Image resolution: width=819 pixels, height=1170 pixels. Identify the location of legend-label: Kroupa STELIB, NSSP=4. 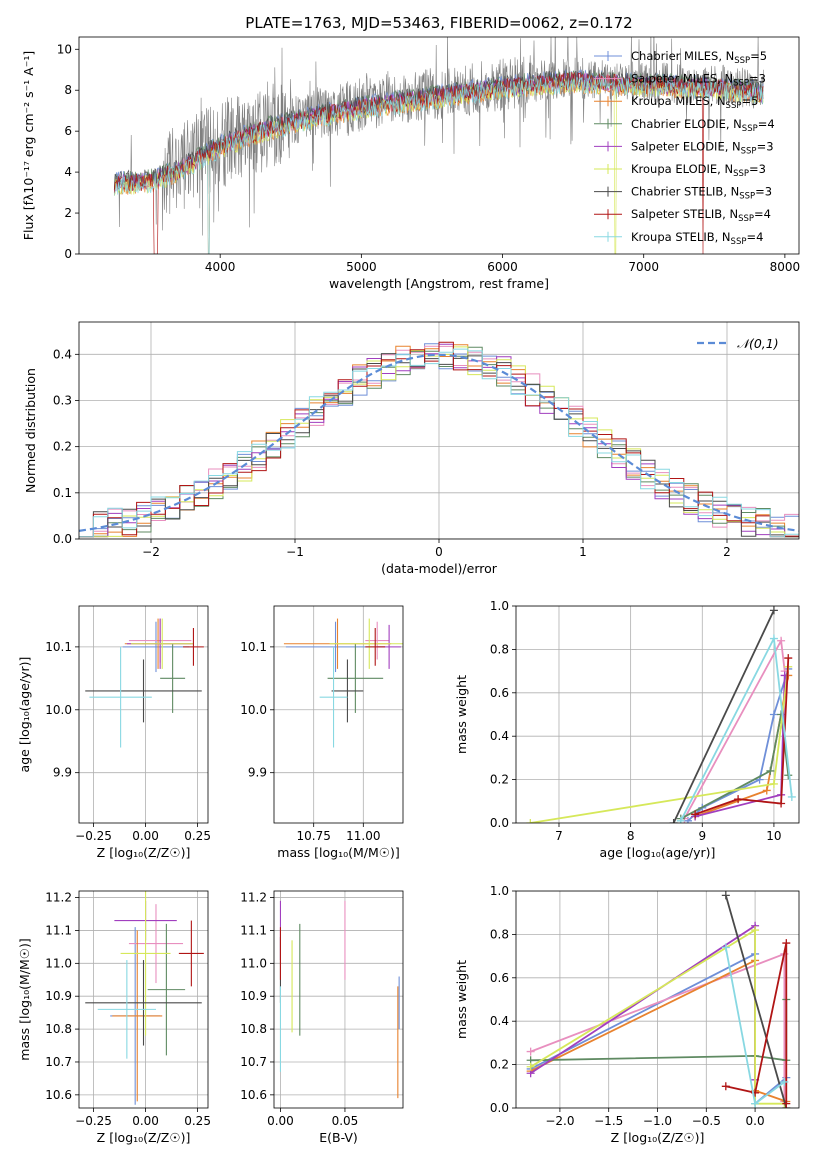
(697, 238).